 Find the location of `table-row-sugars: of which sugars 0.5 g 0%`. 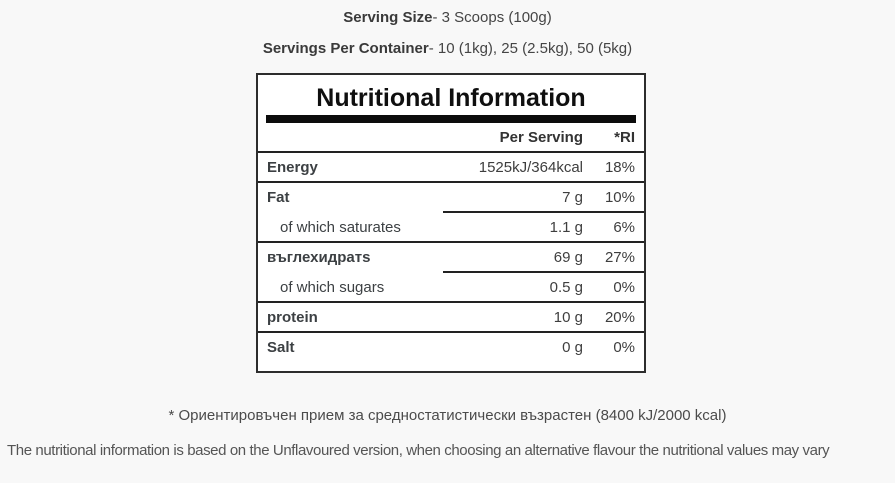

table-row-sugars: of which sugars 0.5 g 0% is located at coordinates (451, 287).